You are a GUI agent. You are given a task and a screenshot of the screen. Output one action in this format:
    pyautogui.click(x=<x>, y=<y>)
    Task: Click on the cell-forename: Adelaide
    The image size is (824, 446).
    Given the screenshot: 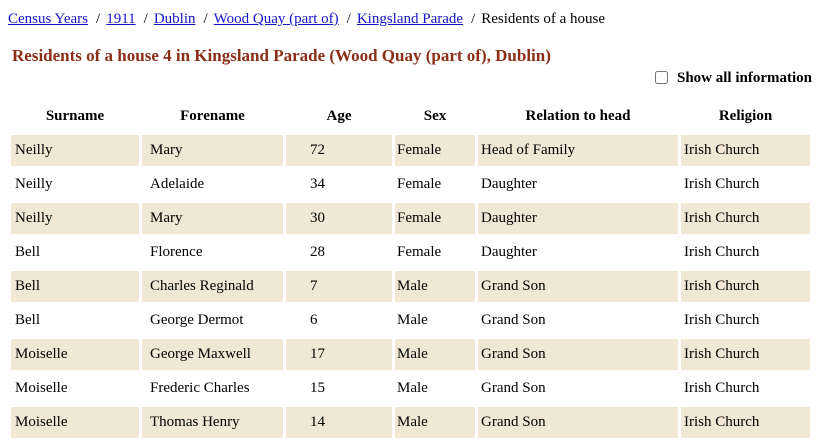 What is the action you would take?
    pyautogui.click(x=212, y=184)
    